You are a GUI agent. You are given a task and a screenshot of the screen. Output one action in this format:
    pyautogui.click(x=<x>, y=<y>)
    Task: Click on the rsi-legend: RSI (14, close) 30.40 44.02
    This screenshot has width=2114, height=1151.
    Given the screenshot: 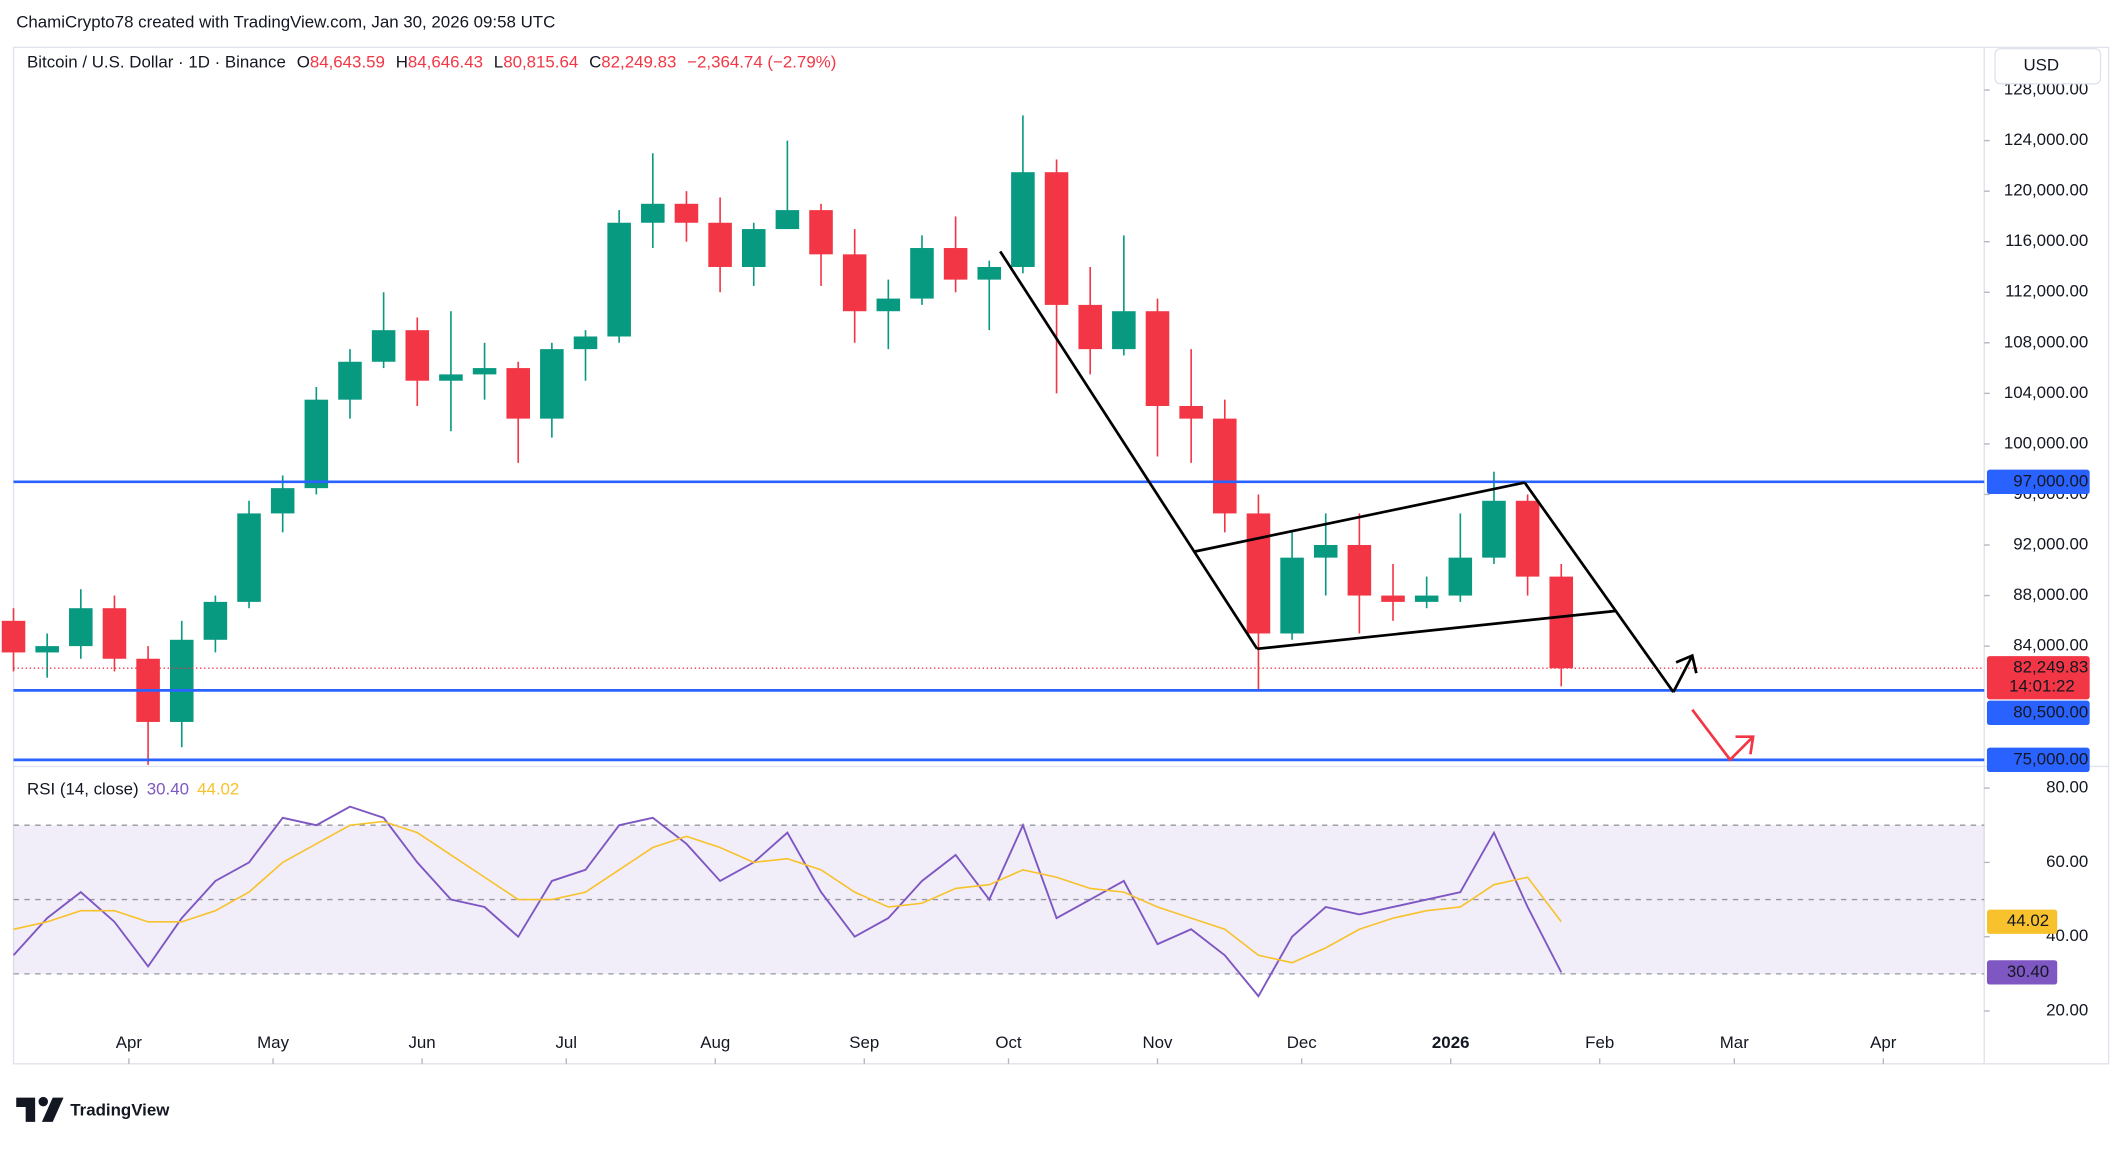 What is the action you would take?
    pyautogui.click(x=133, y=789)
    